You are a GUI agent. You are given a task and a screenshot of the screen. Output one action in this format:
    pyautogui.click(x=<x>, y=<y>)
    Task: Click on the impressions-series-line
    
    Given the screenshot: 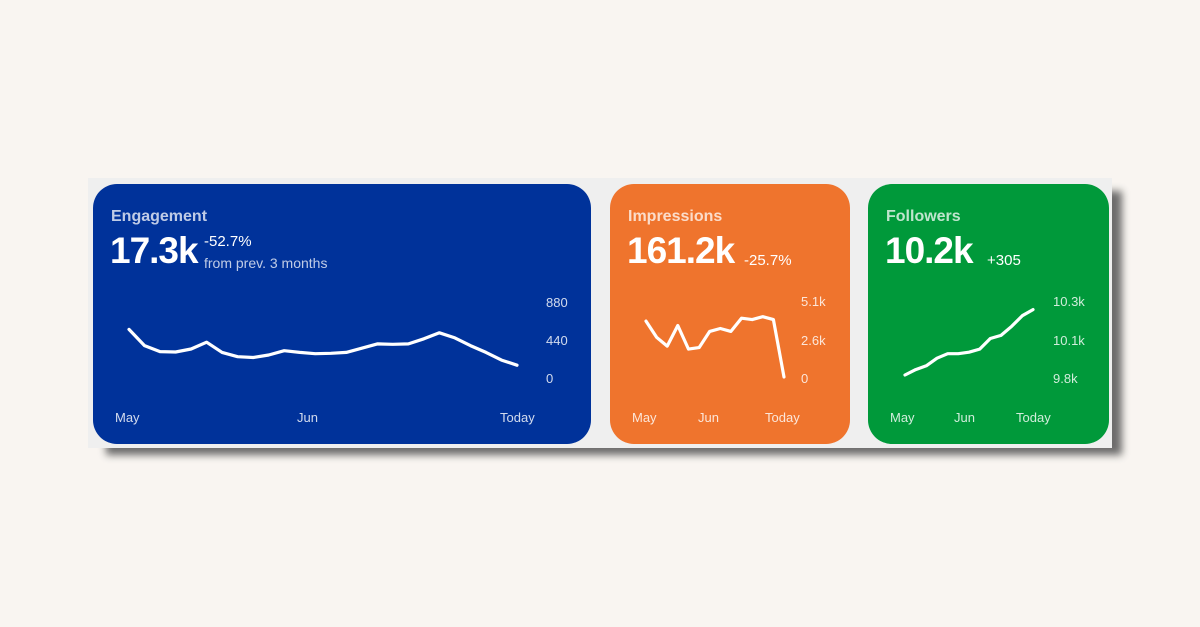 What is the action you would take?
    pyautogui.click(x=715, y=347)
    